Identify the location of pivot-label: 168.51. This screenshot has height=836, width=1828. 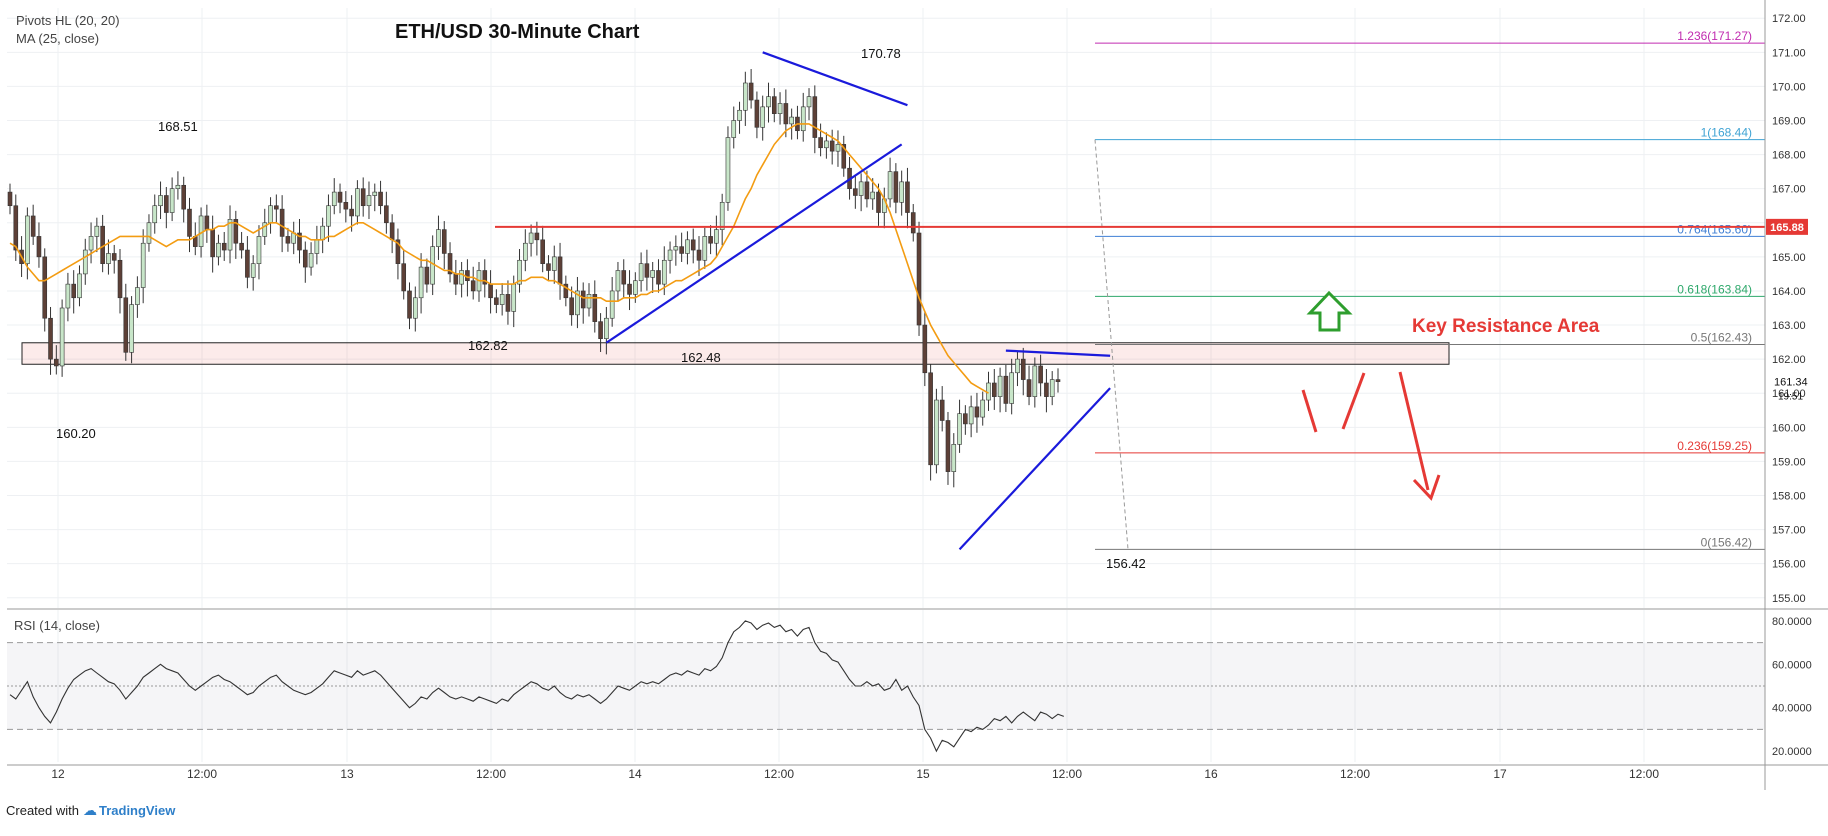
(178, 126).